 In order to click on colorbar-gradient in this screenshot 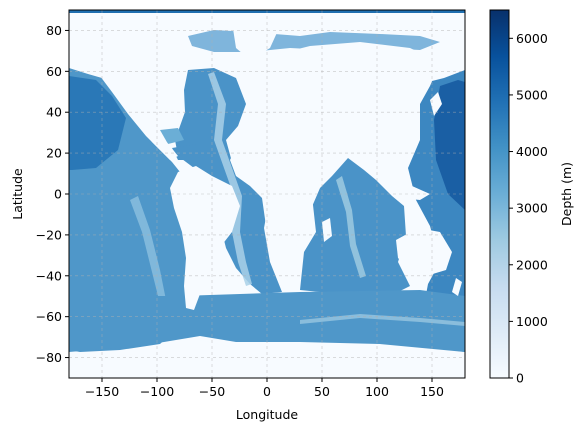, I will do `click(499, 194)`.